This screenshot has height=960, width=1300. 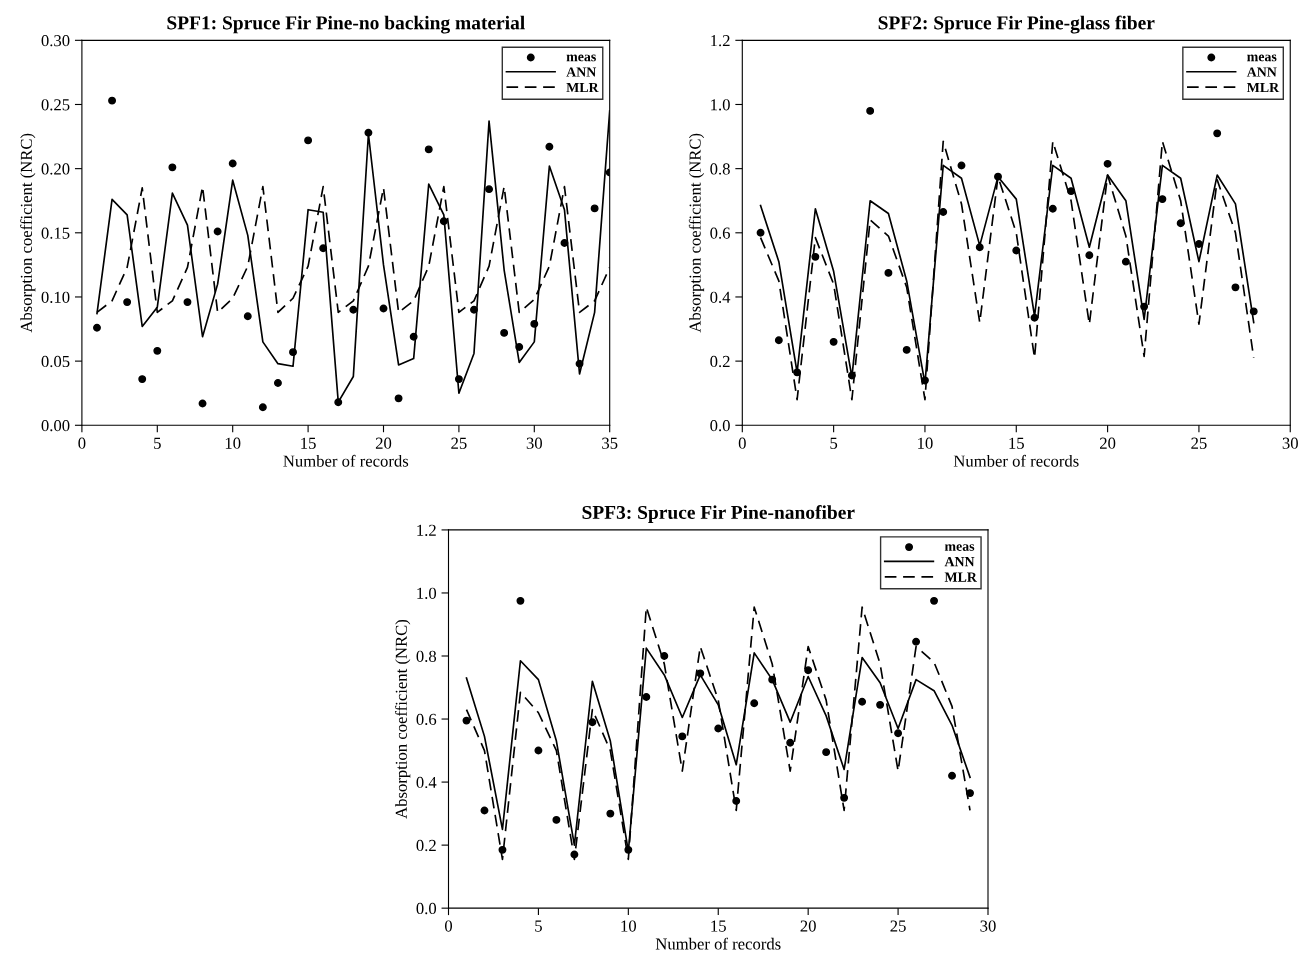 What do you see at coordinates (610, 443) in the screenshot?
I see `x-tick-label: 35` at bounding box center [610, 443].